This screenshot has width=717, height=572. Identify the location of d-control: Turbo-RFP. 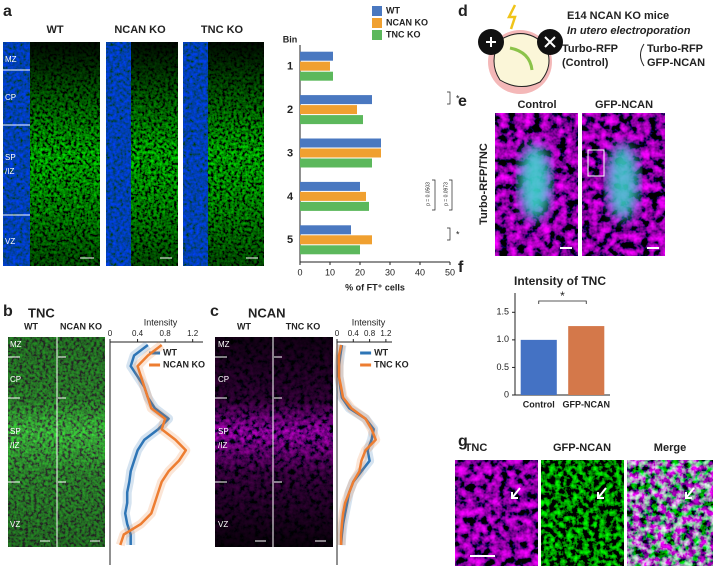
(590, 49).